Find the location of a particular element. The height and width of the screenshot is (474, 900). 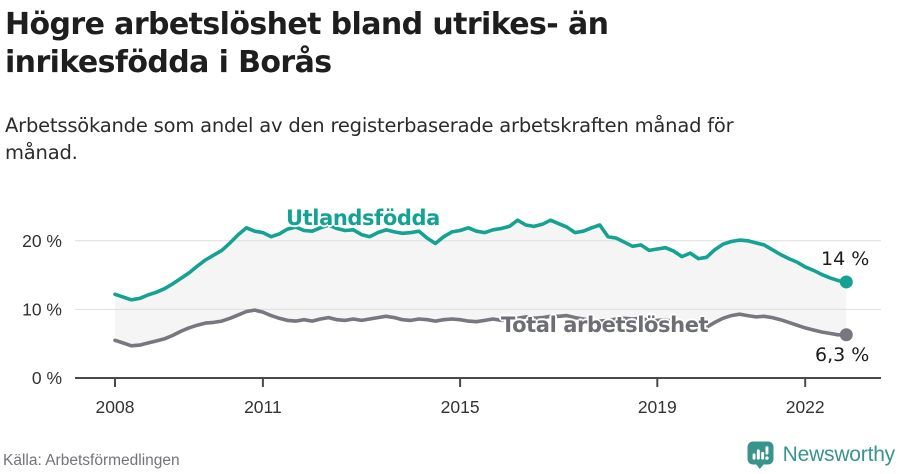

chart-subtitle-line-2: månad. is located at coordinates (41, 152).